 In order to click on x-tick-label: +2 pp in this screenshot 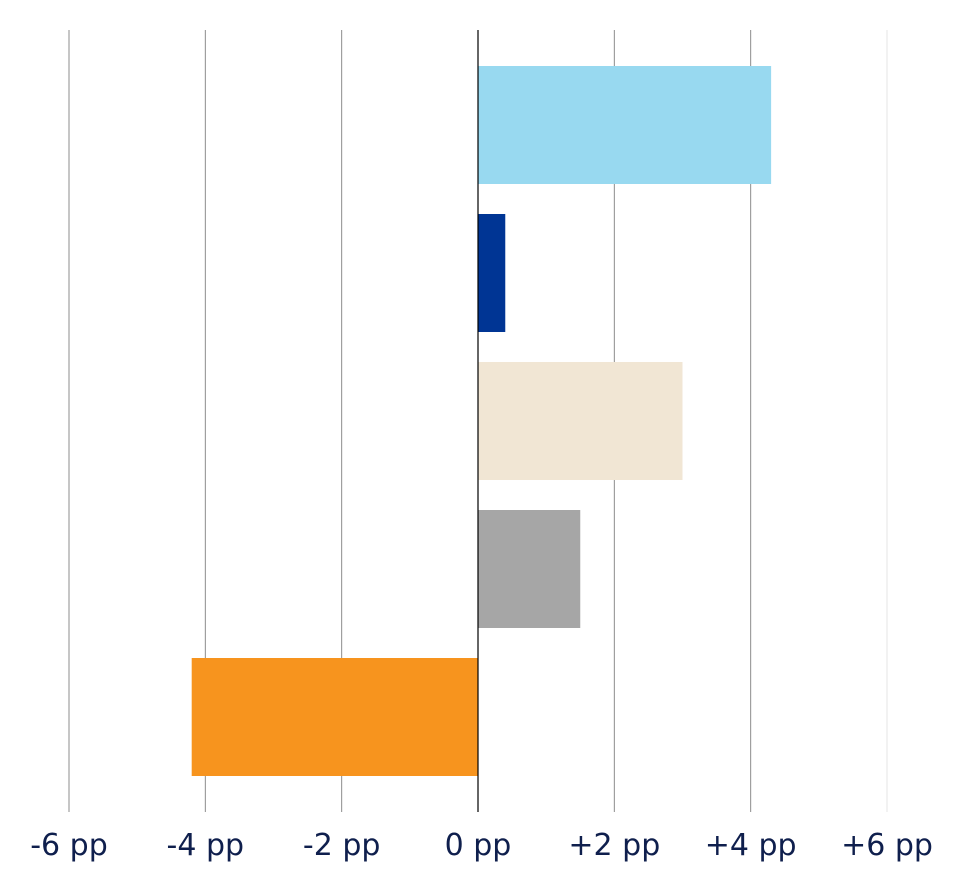, I will do `click(614, 845)`.